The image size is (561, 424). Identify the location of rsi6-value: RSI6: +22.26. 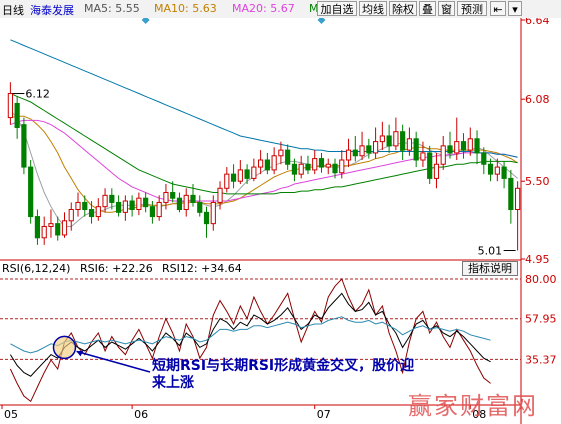
(116, 268).